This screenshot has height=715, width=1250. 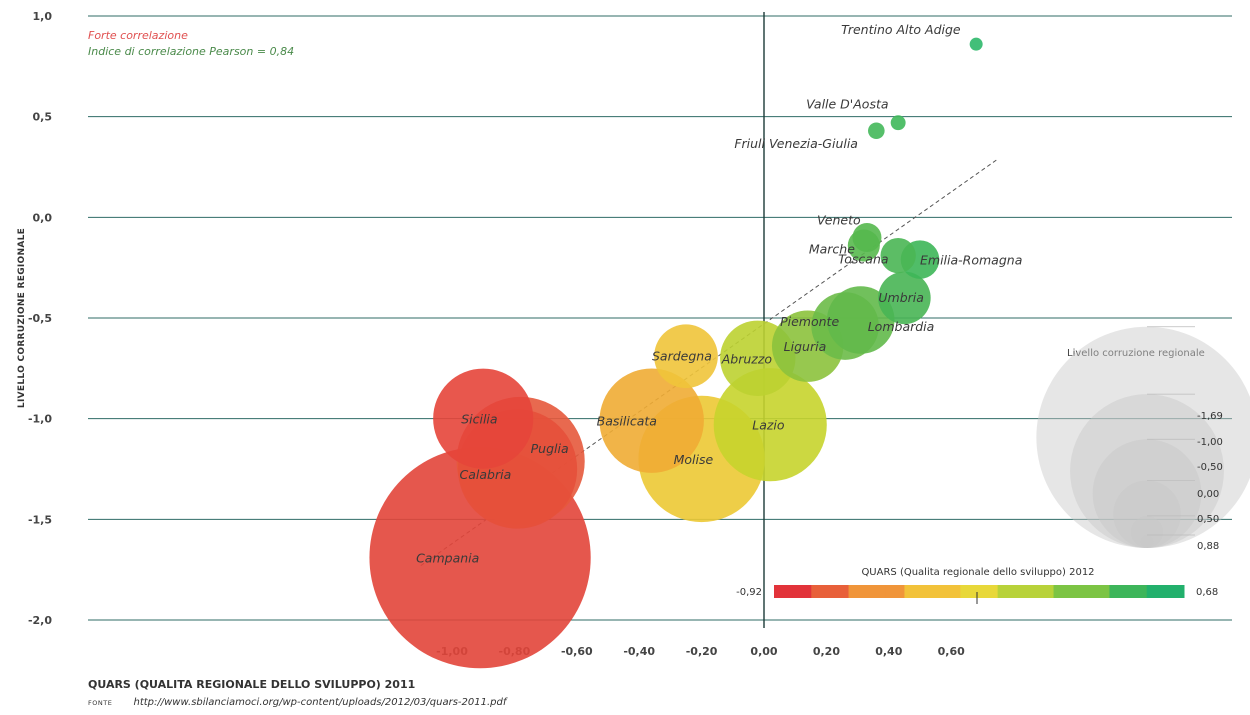 What do you see at coordinates (847, 104) in the screenshot?
I see `bubble-label: Valle D'Aosta` at bounding box center [847, 104].